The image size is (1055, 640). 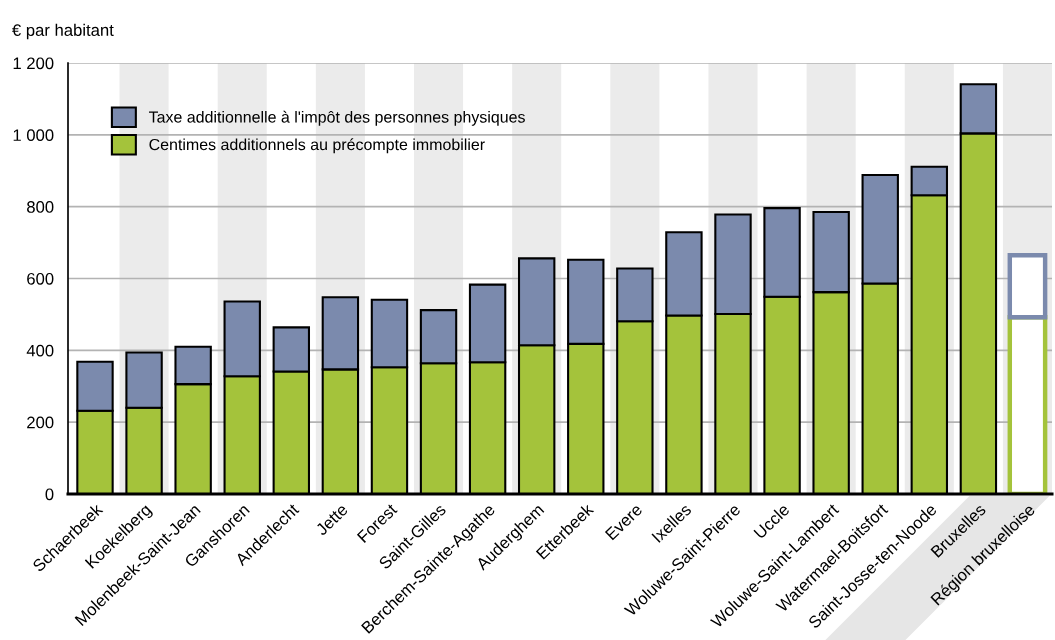 What do you see at coordinates (33, 63) in the screenshot?
I see `y-tick-label: 1 200` at bounding box center [33, 63].